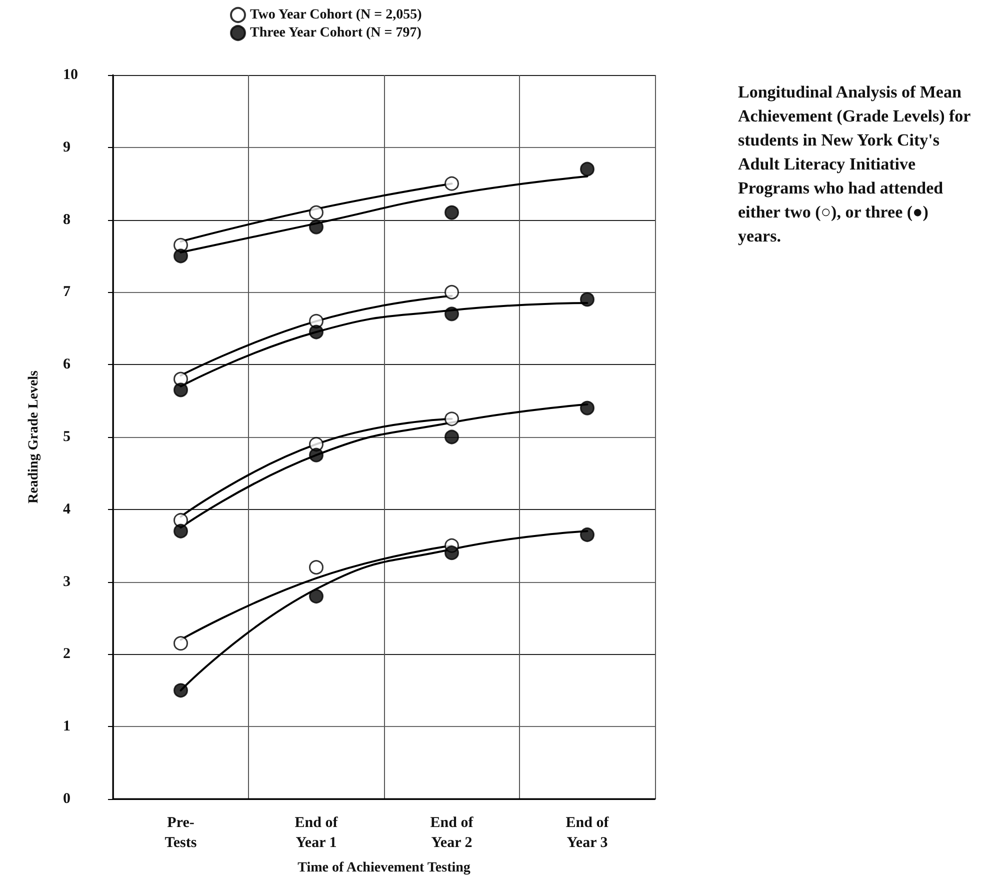 This screenshot has width=998, height=893. What do you see at coordinates (66, 437) in the screenshot?
I see `y-tick-label: 5` at bounding box center [66, 437].